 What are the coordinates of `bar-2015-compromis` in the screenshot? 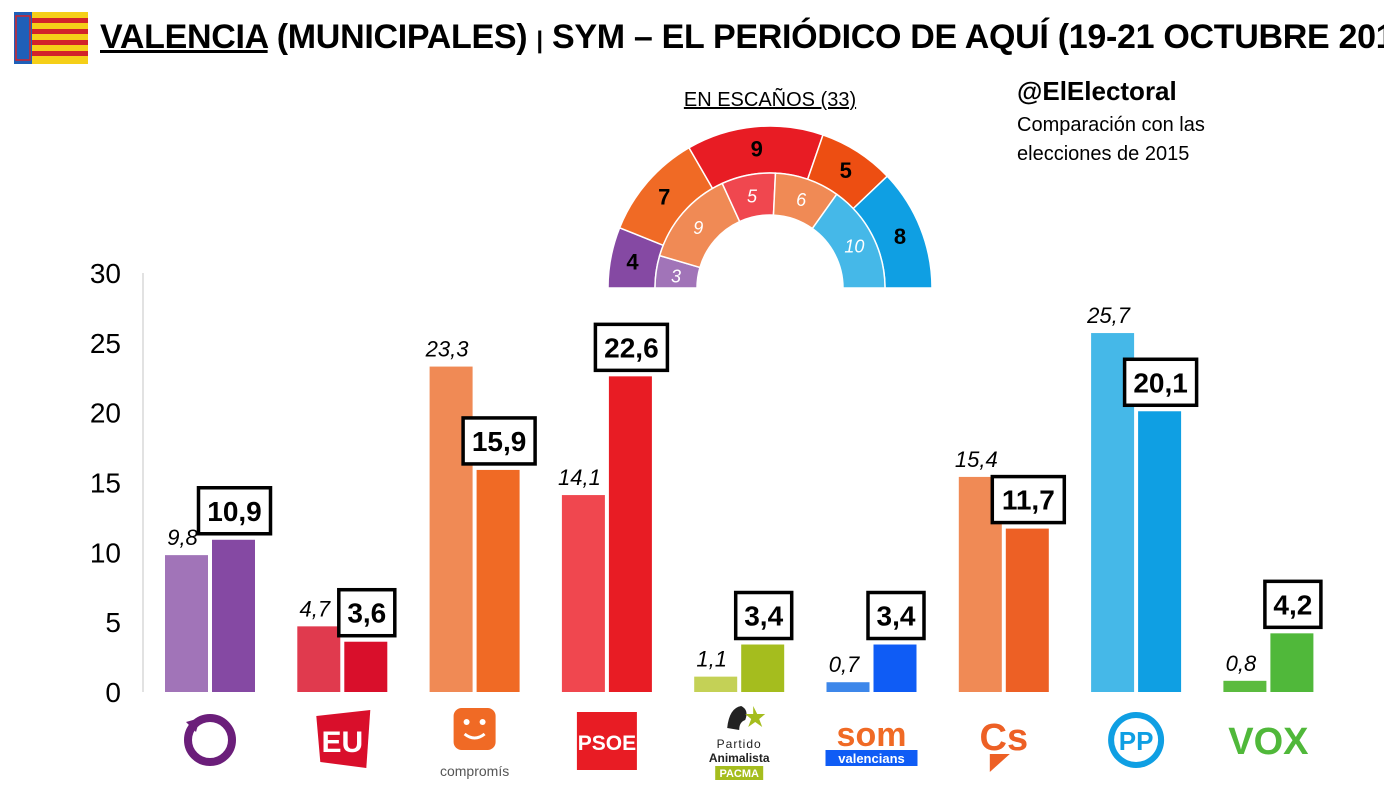 It's located at (451, 529).